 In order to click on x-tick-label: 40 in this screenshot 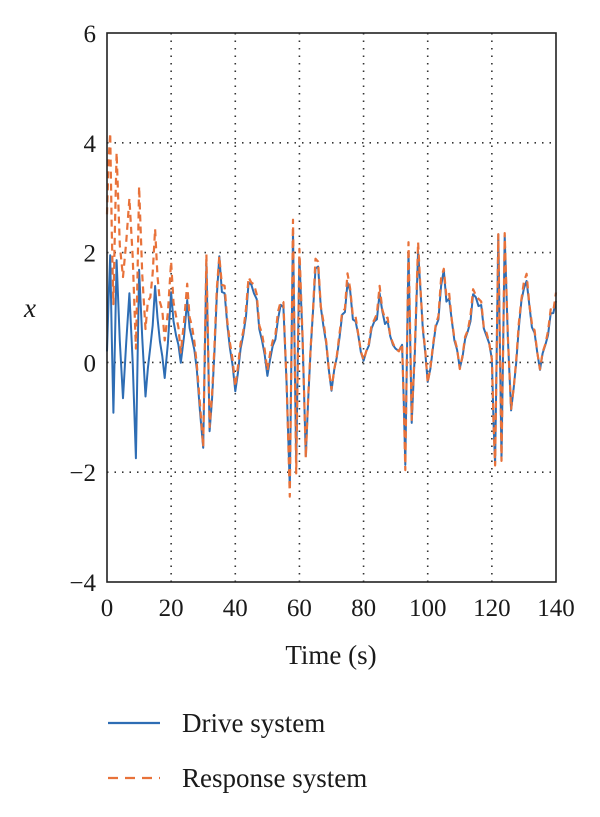, I will do `click(235, 608)`.